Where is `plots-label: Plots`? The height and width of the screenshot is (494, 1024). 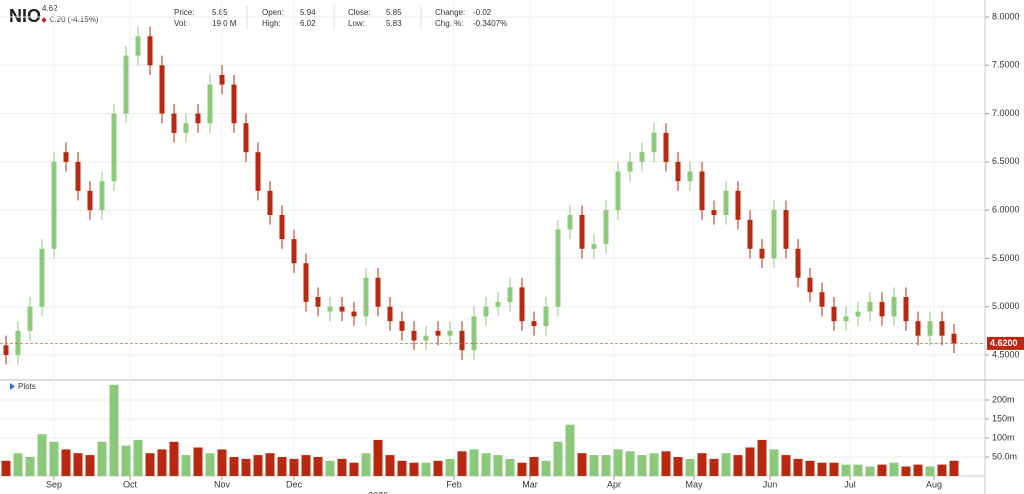 plots-label: Plots is located at coordinates (27, 386).